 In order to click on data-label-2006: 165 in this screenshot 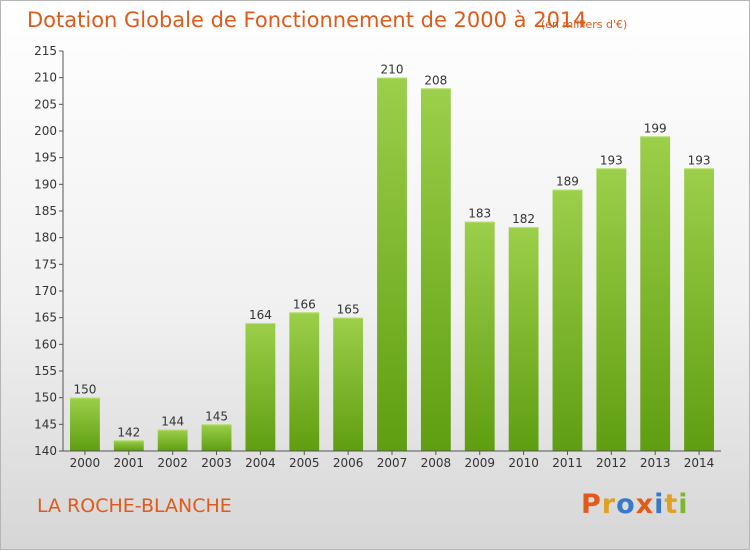, I will do `click(348, 310)`.